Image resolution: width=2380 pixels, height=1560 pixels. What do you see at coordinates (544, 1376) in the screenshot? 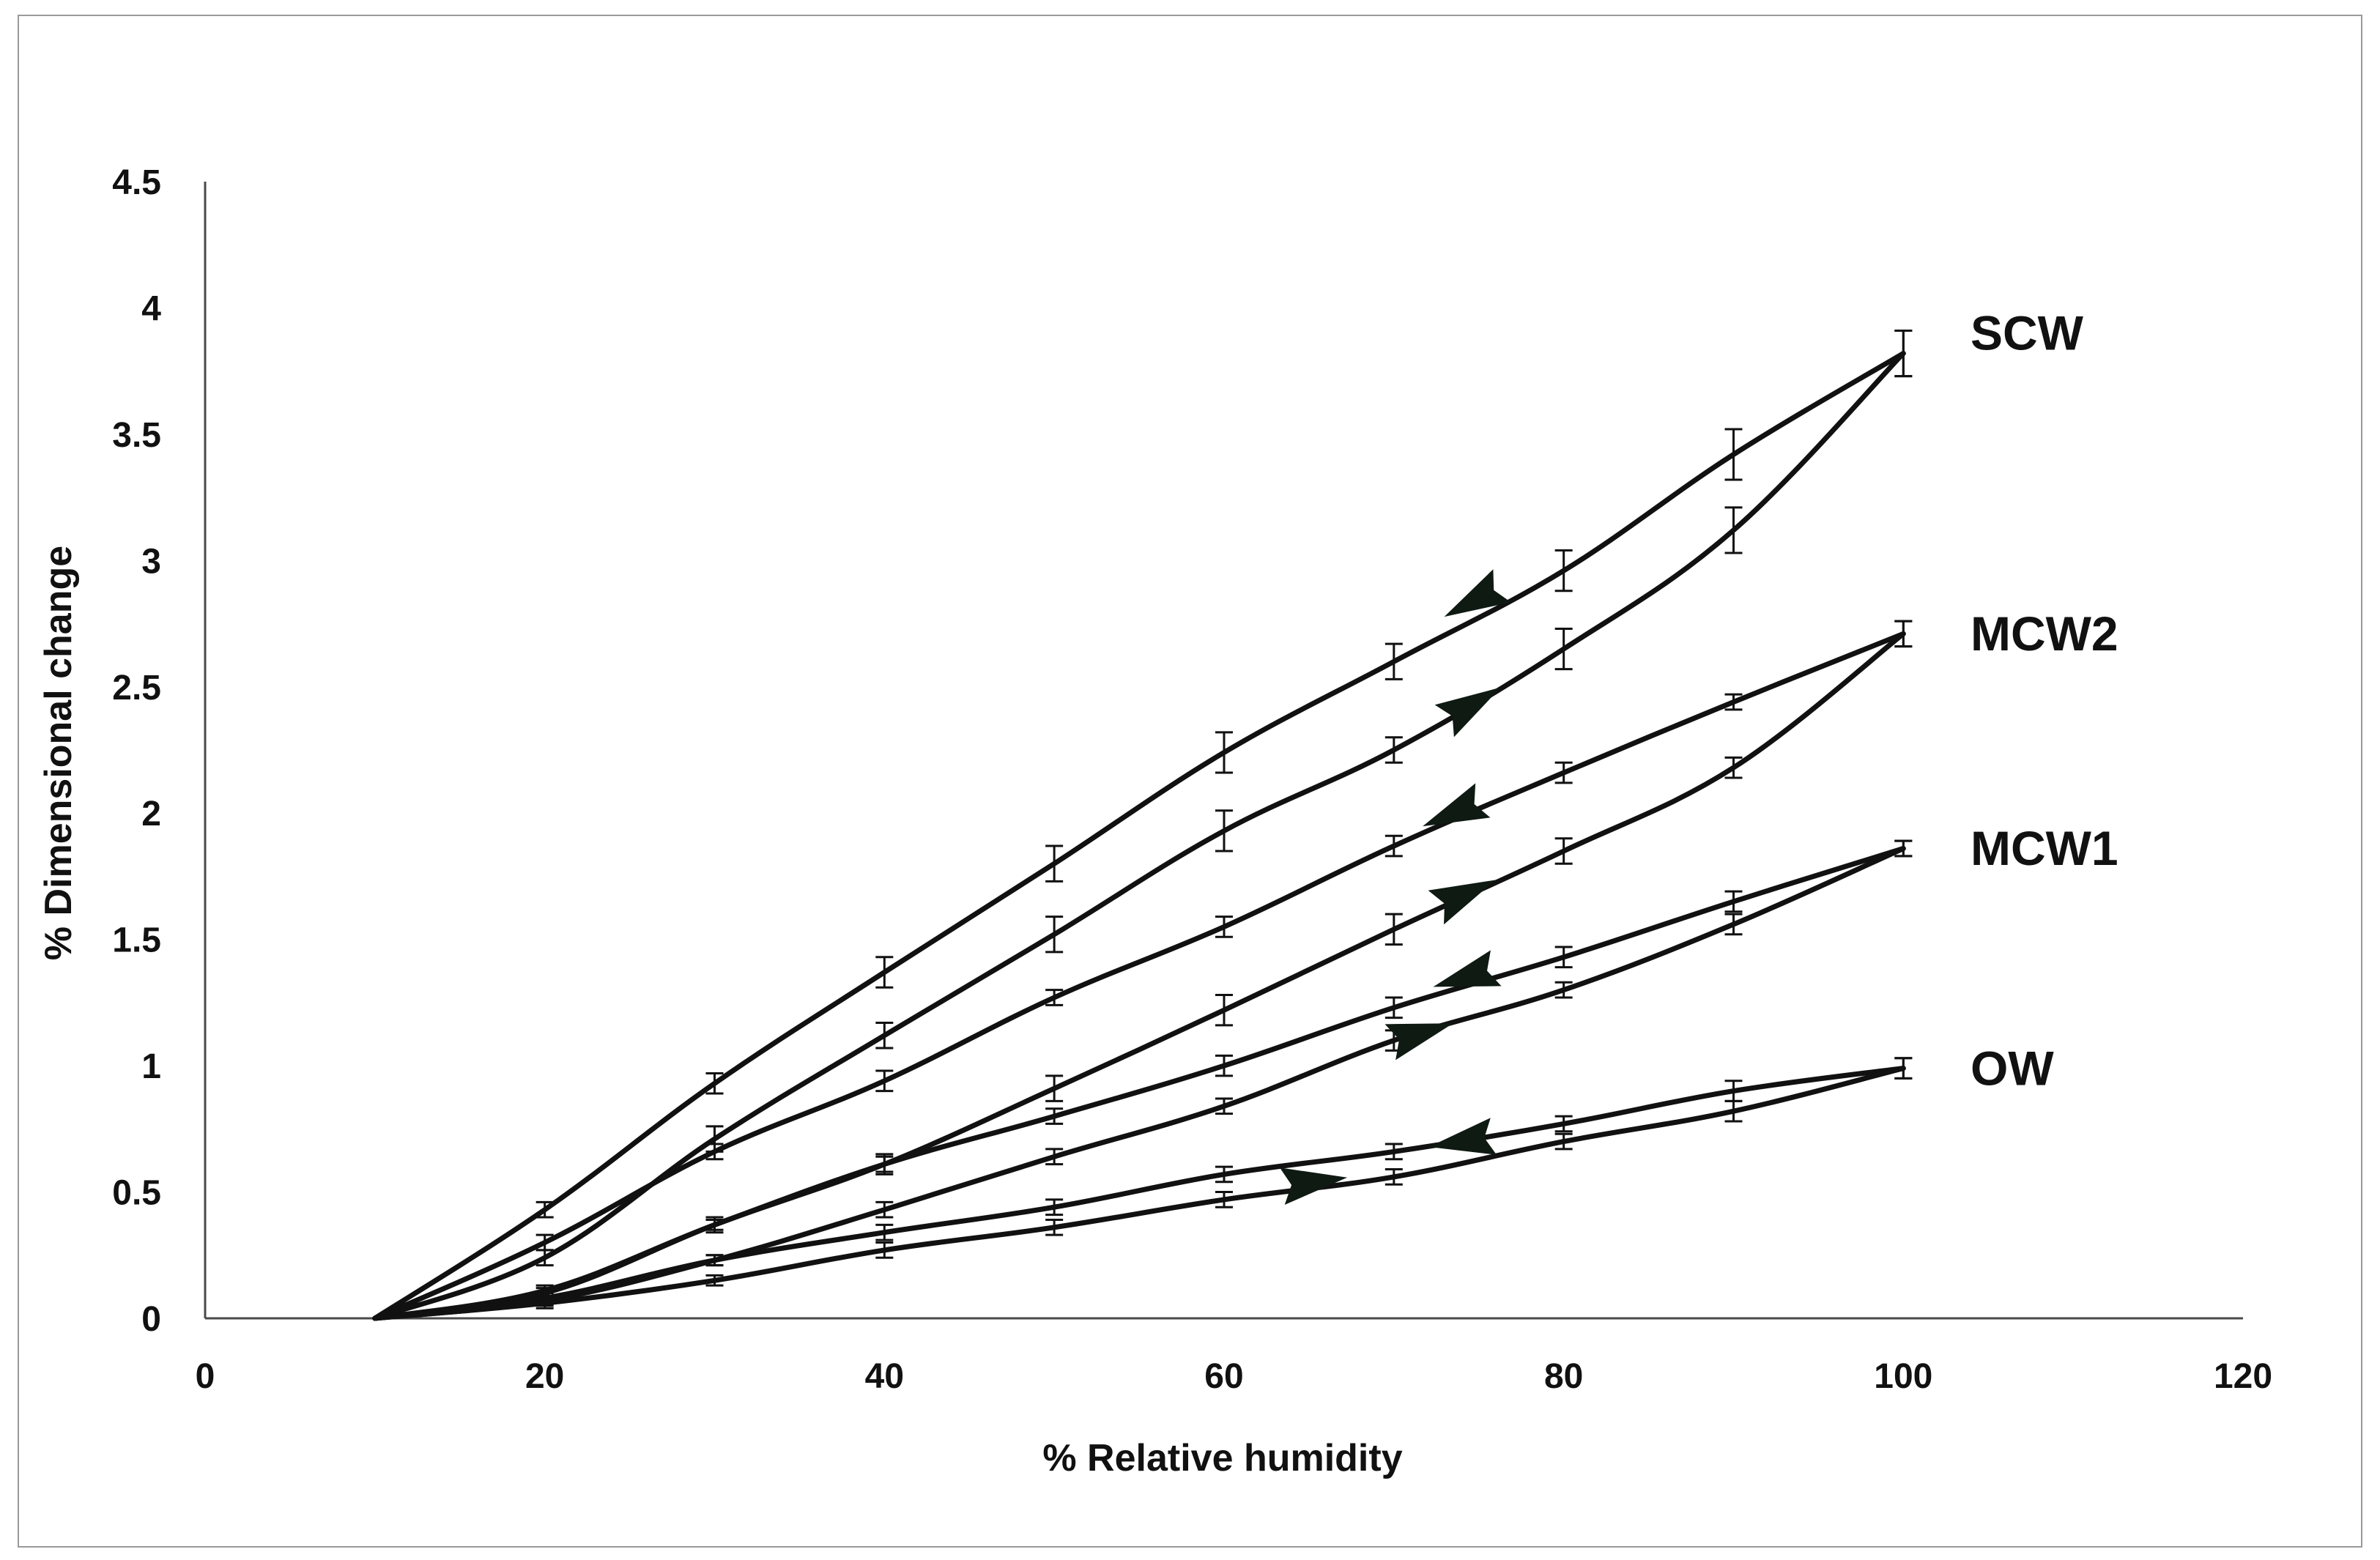
I see `x-tick-label: 20` at bounding box center [544, 1376].